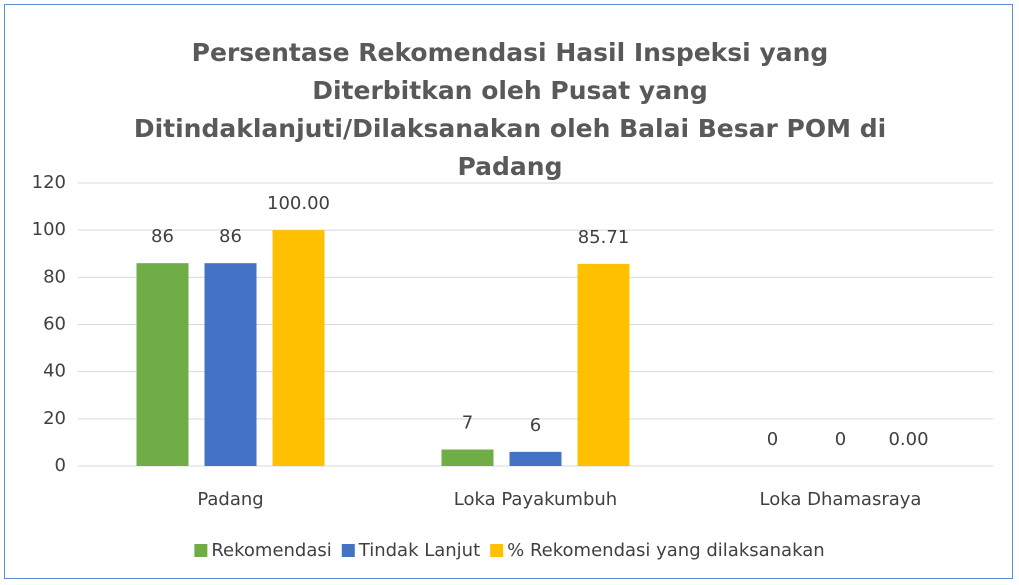 The width and height of the screenshot is (1019, 585). I want to click on data-label: 100.00, so click(298, 203).